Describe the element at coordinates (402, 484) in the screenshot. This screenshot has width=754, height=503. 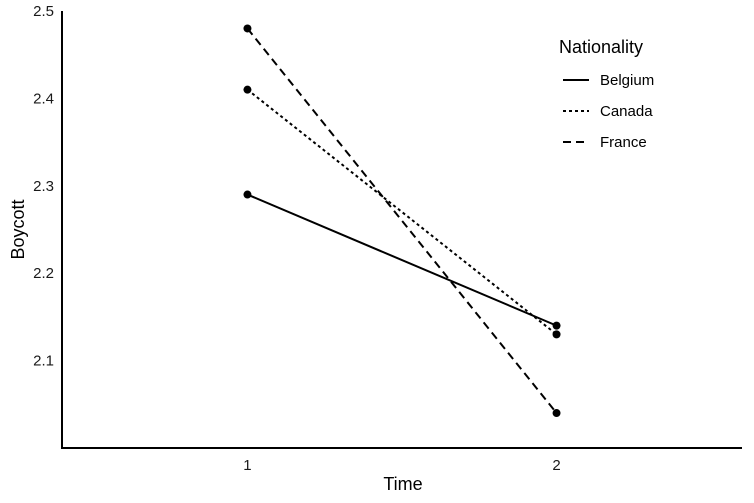
I see `x-axis-title: Time` at that location.